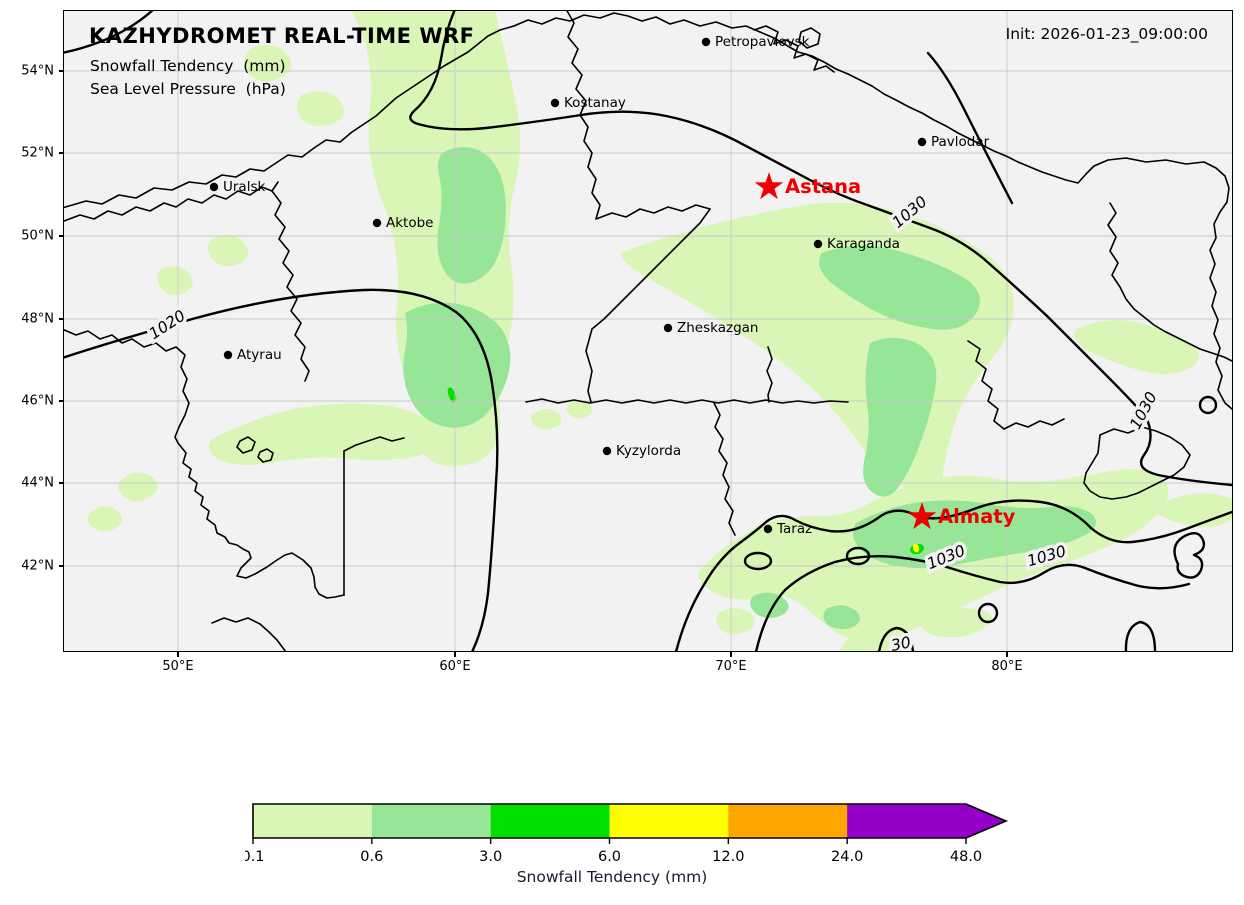 The height and width of the screenshot is (905, 1244). What do you see at coordinates (731, 666) in the screenshot?
I see `x-axis-tick-label: 70°E` at bounding box center [731, 666].